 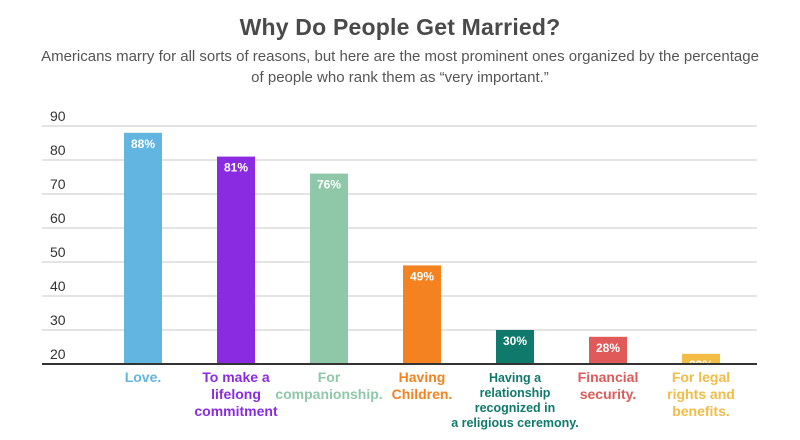 I want to click on chart-title: Why Do People Get Married?, so click(x=400, y=27).